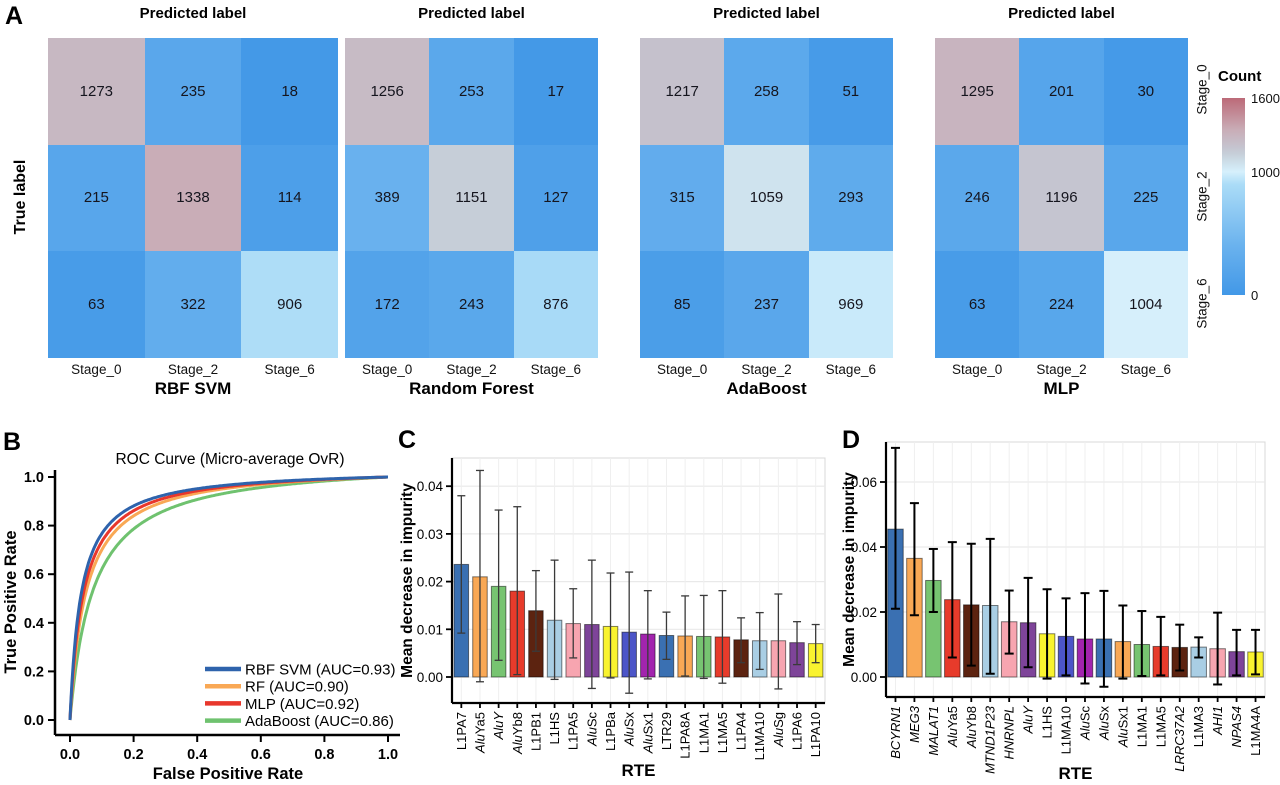 Image resolution: width=1280 pixels, height=785 pixels. I want to click on confusion-cell-r0c0: 1217, so click(682, 91).